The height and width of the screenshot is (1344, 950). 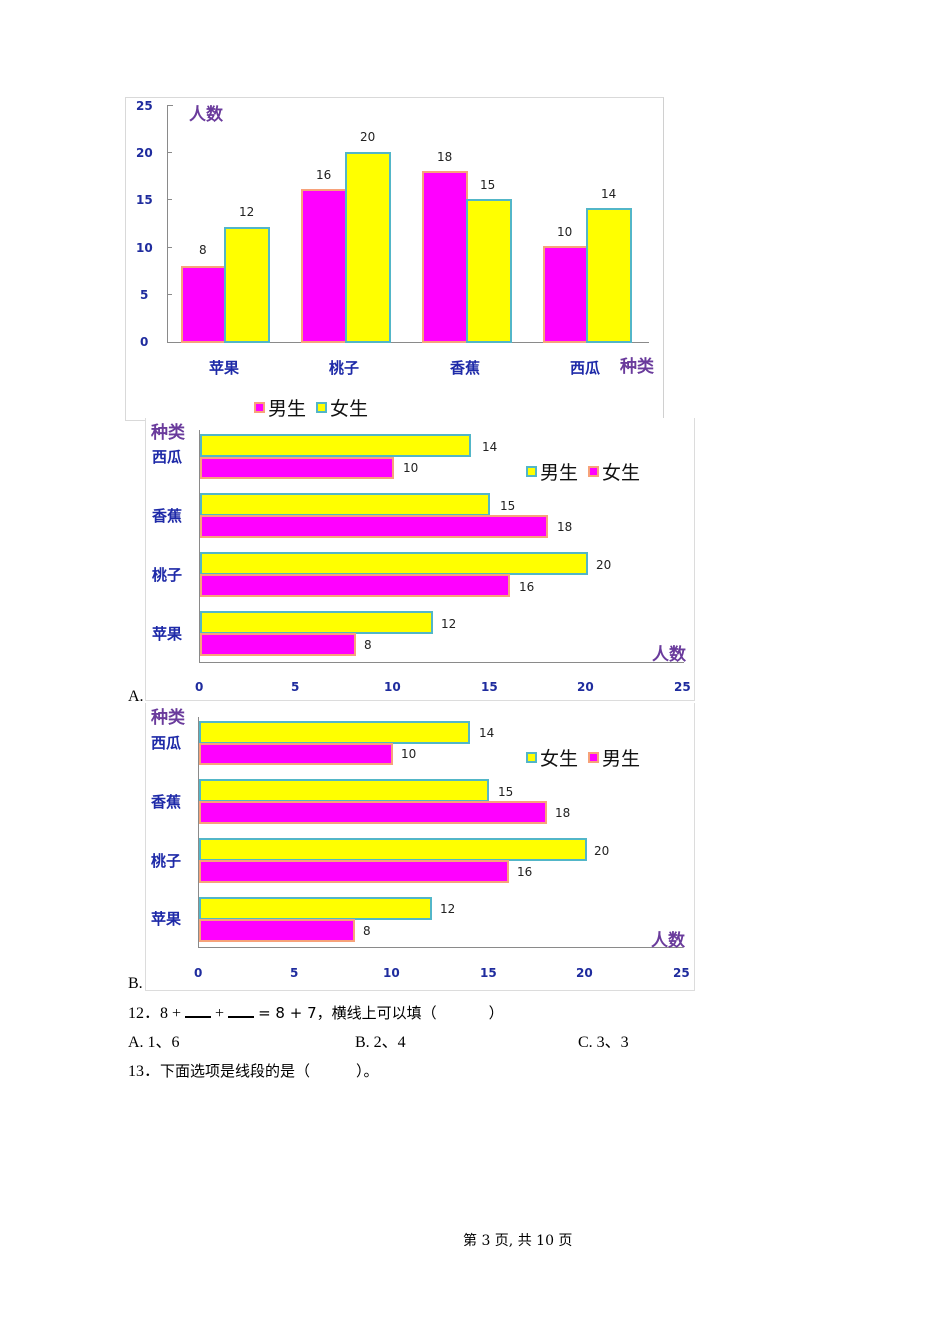 What do you see at coordinates (135, 983) in the screenshot?
I see `option-b-label: B.` at bounding box center [135, 983].